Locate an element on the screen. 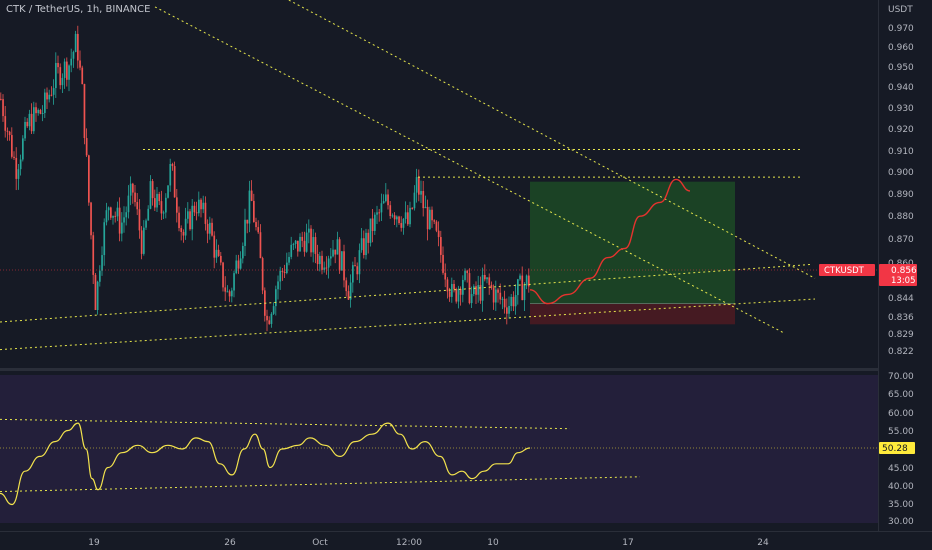 This screenshot has height=550, width=932. time-tick: Oct is located at coordinates (320, 543).